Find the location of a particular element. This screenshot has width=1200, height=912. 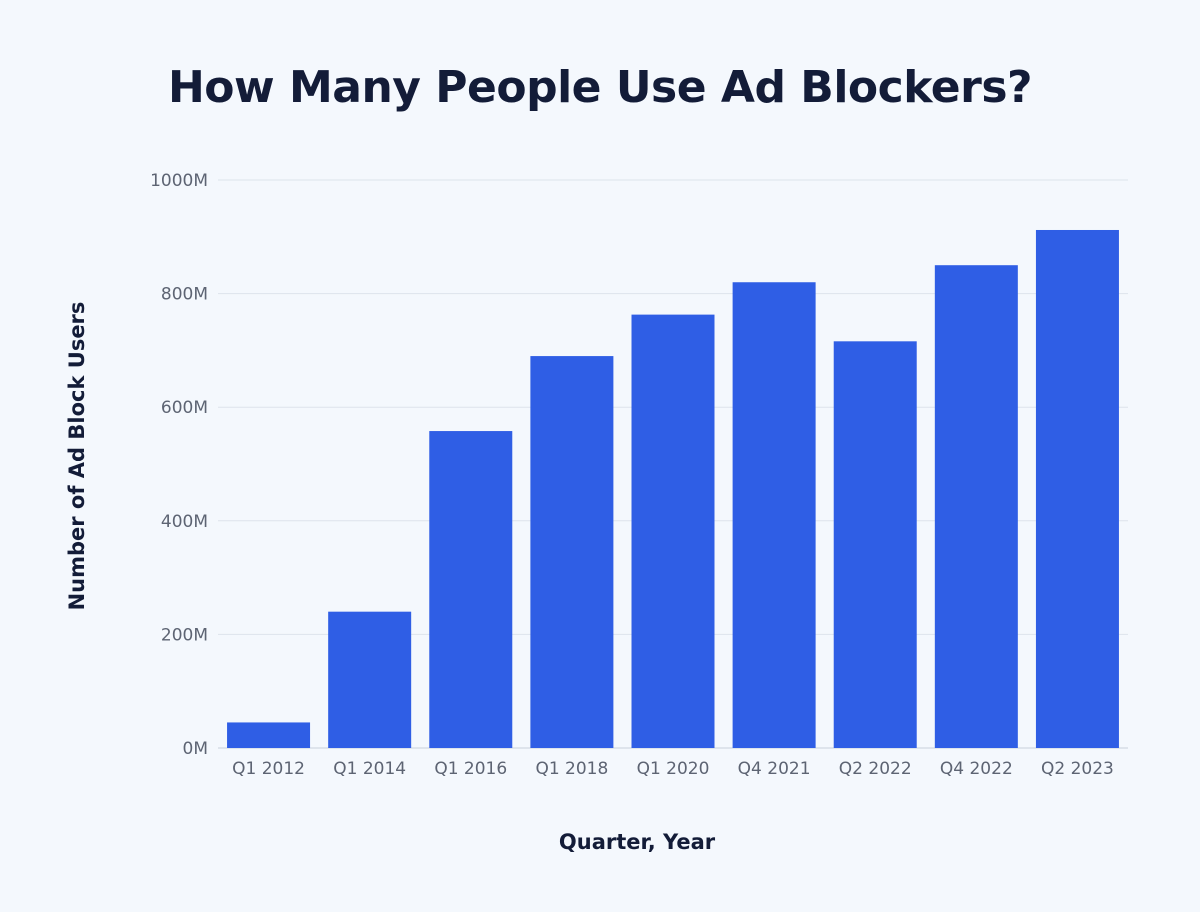

chart-title: How Many People Use Ad Blockers? is located at coordinates (600, 87).